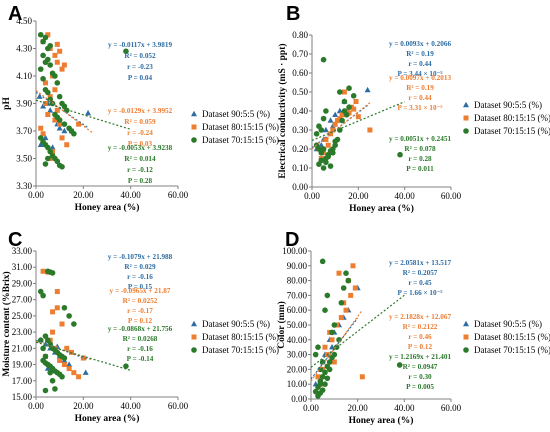  I want to click on legend-triangle-marker, so click(194, 113).